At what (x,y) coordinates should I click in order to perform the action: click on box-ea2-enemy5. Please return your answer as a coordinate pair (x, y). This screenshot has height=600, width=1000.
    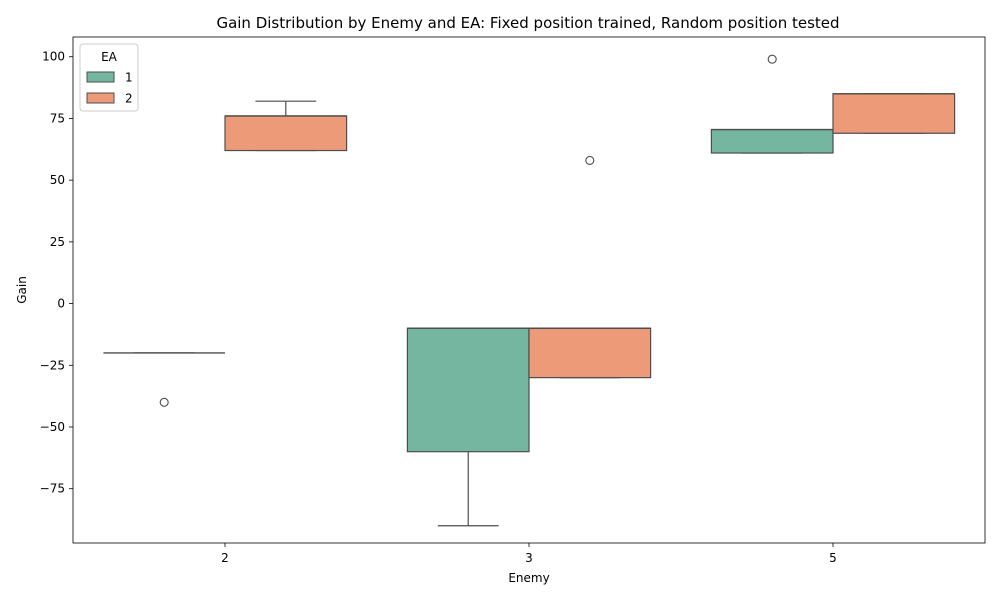
    Looking at the image, I should click on (894, 113).